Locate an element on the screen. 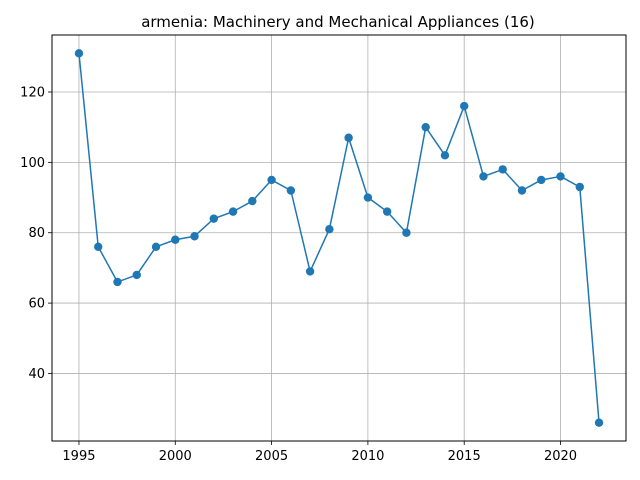  y-tick-label: 100 is located at coordinates (32, 163).